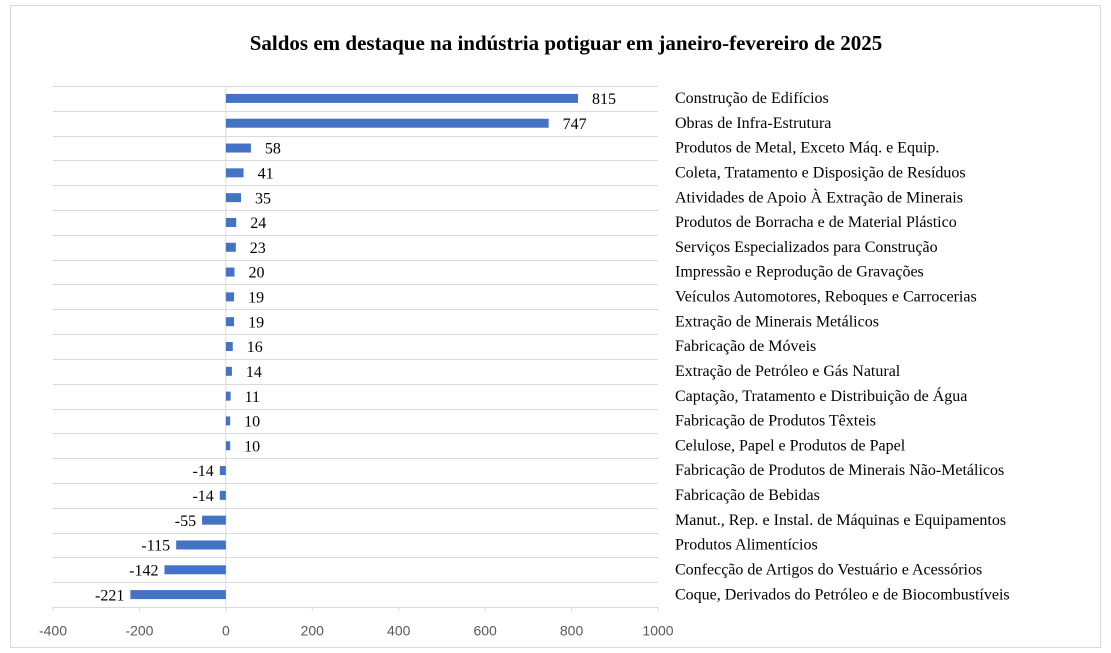 This screenshot has width=1111, height=653. I want to click on value-label: 41, so click(266, 174).